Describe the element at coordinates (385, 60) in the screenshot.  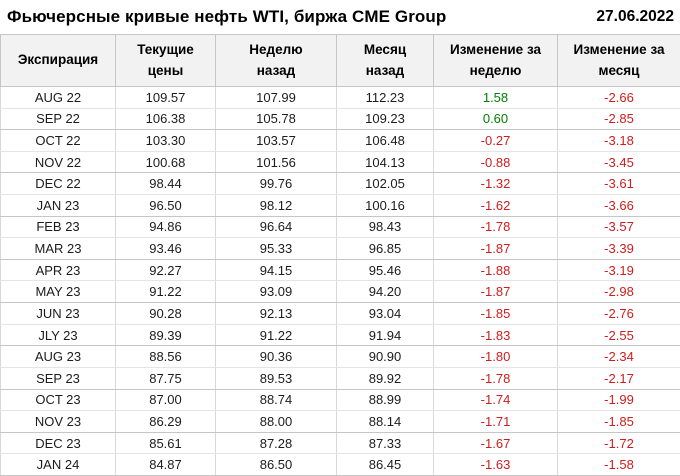
I see `column-header-month-ago: Месяц назад` at that location.